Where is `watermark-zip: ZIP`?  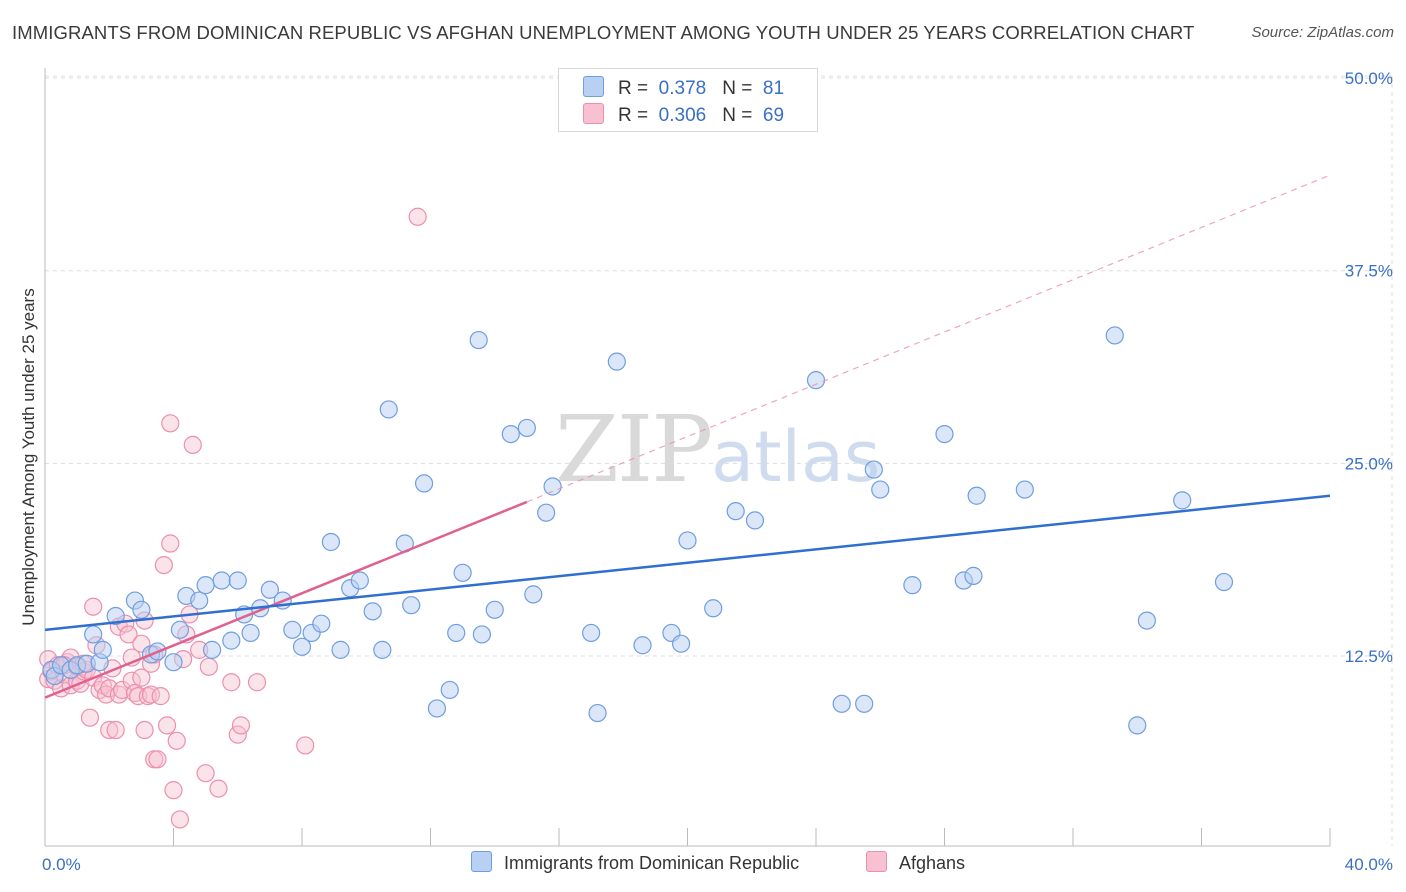 watermark-zip: ZIP is located at coordinates (634, 449).